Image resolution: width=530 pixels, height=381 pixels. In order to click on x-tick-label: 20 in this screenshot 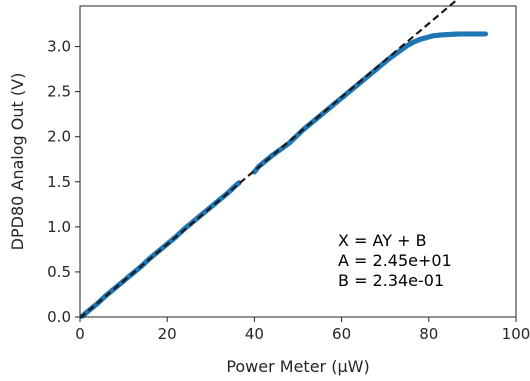, I will do `click(167, 334)`.